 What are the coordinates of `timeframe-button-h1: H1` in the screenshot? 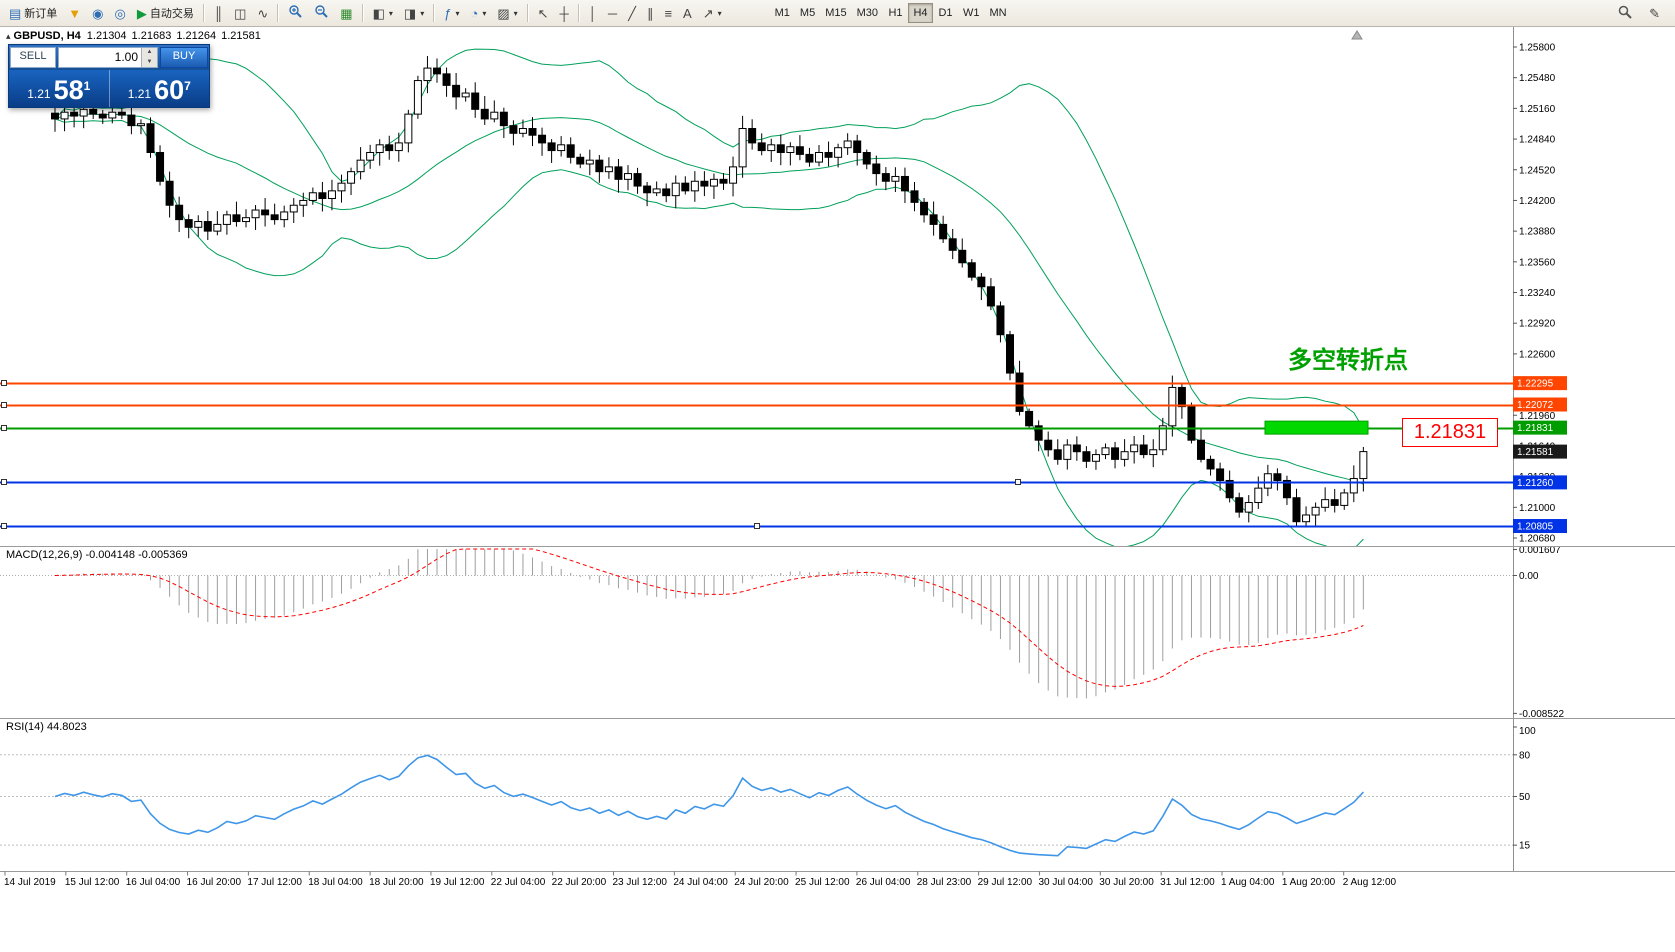 It's located at (895, 13).